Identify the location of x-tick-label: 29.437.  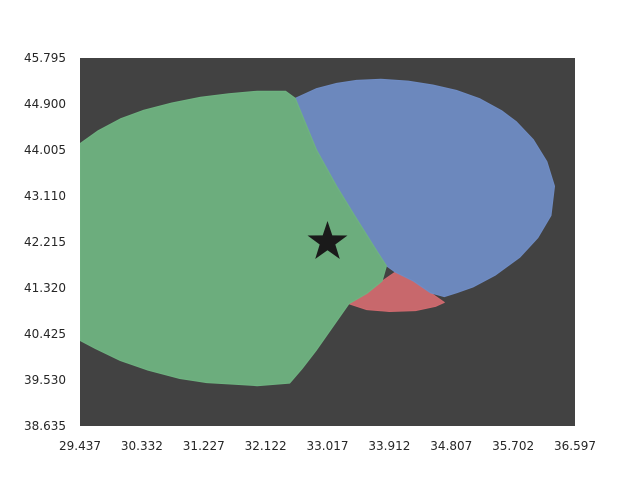
(80, 446).